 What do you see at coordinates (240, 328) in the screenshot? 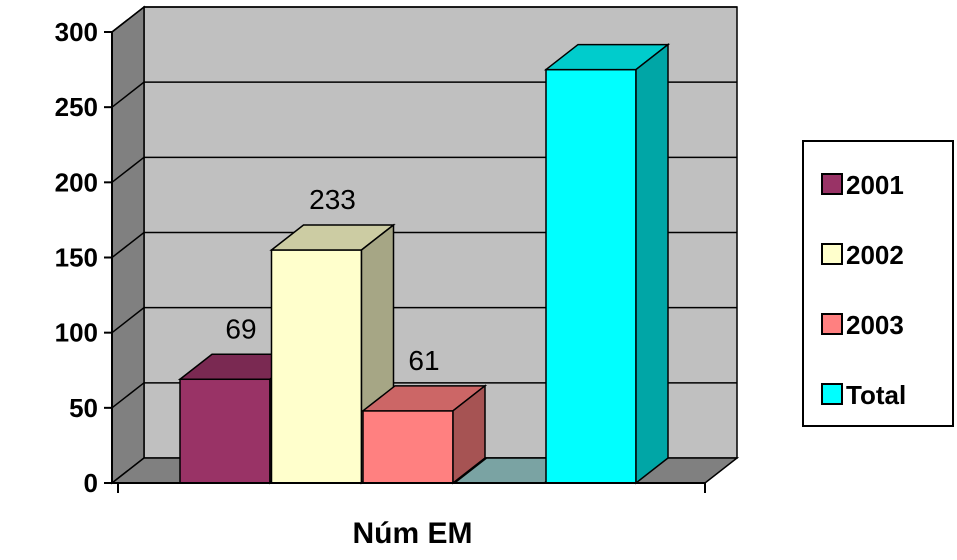
I see `data-label-2001: 69` at bounding box center [240, 328].